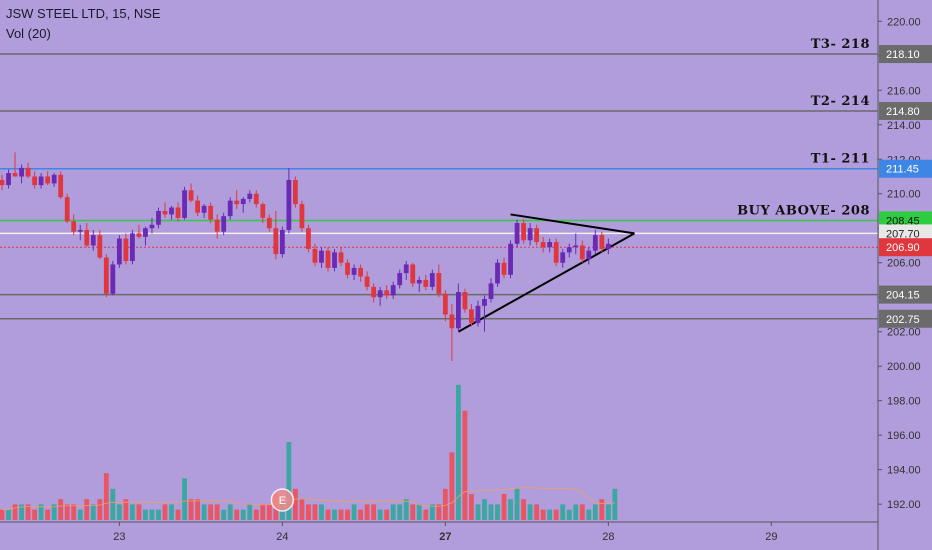  Describe the element at coordinates (28, 33) in the screenshot. I see `volume-indicator-title: Vol (20)` at that location.